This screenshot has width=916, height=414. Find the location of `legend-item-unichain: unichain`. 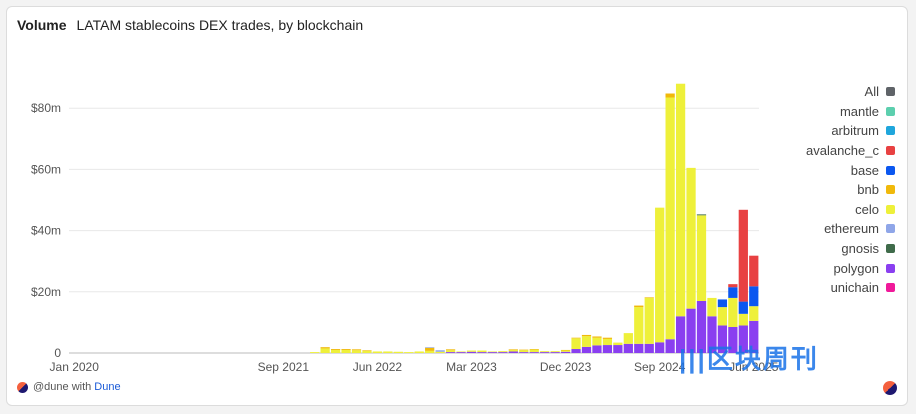

legend-item-unichain: unichain is located at coordinates (825, 288).